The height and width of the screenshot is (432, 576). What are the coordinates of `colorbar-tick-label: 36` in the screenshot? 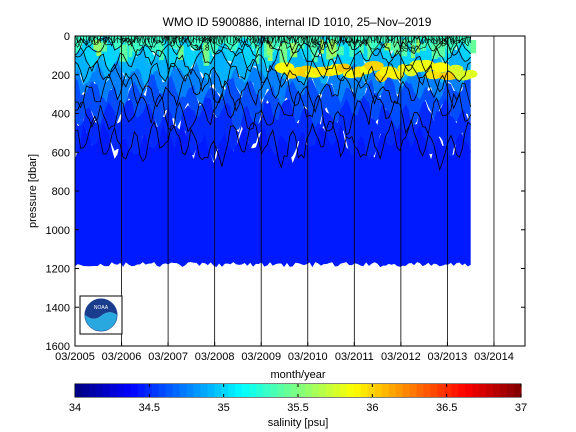 It's located at (372, 408).